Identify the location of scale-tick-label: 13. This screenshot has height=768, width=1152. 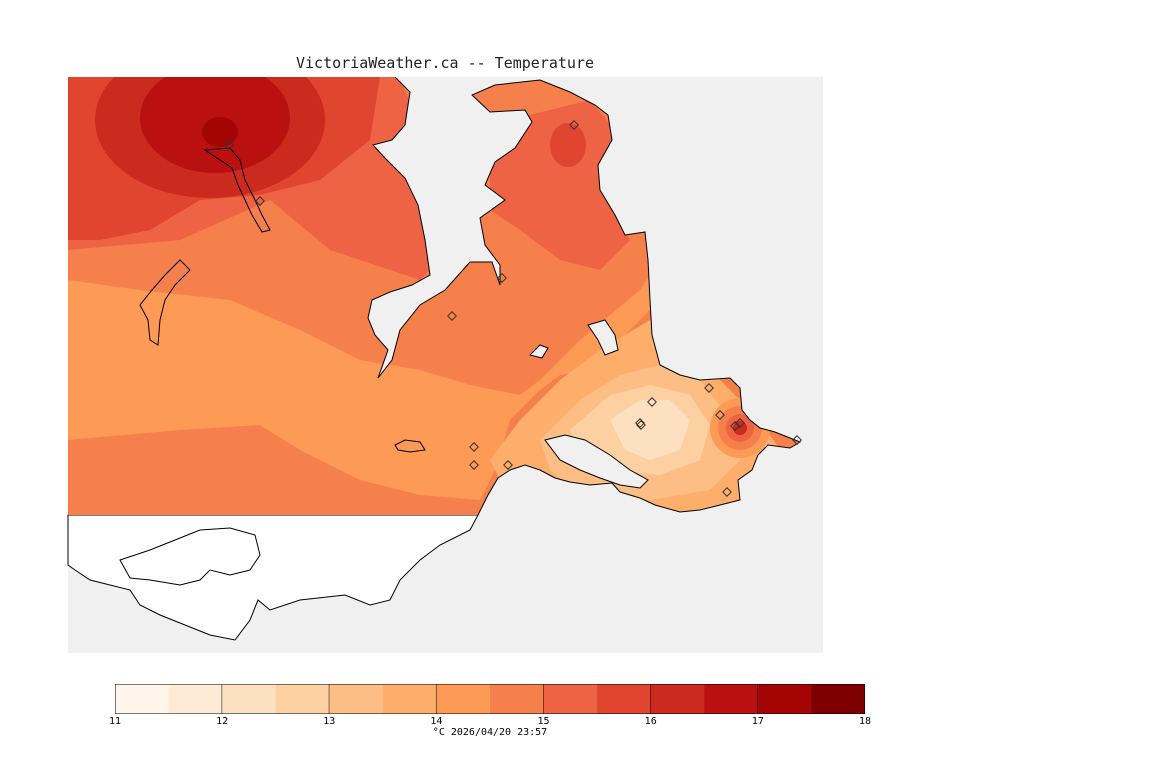
(329, 721).